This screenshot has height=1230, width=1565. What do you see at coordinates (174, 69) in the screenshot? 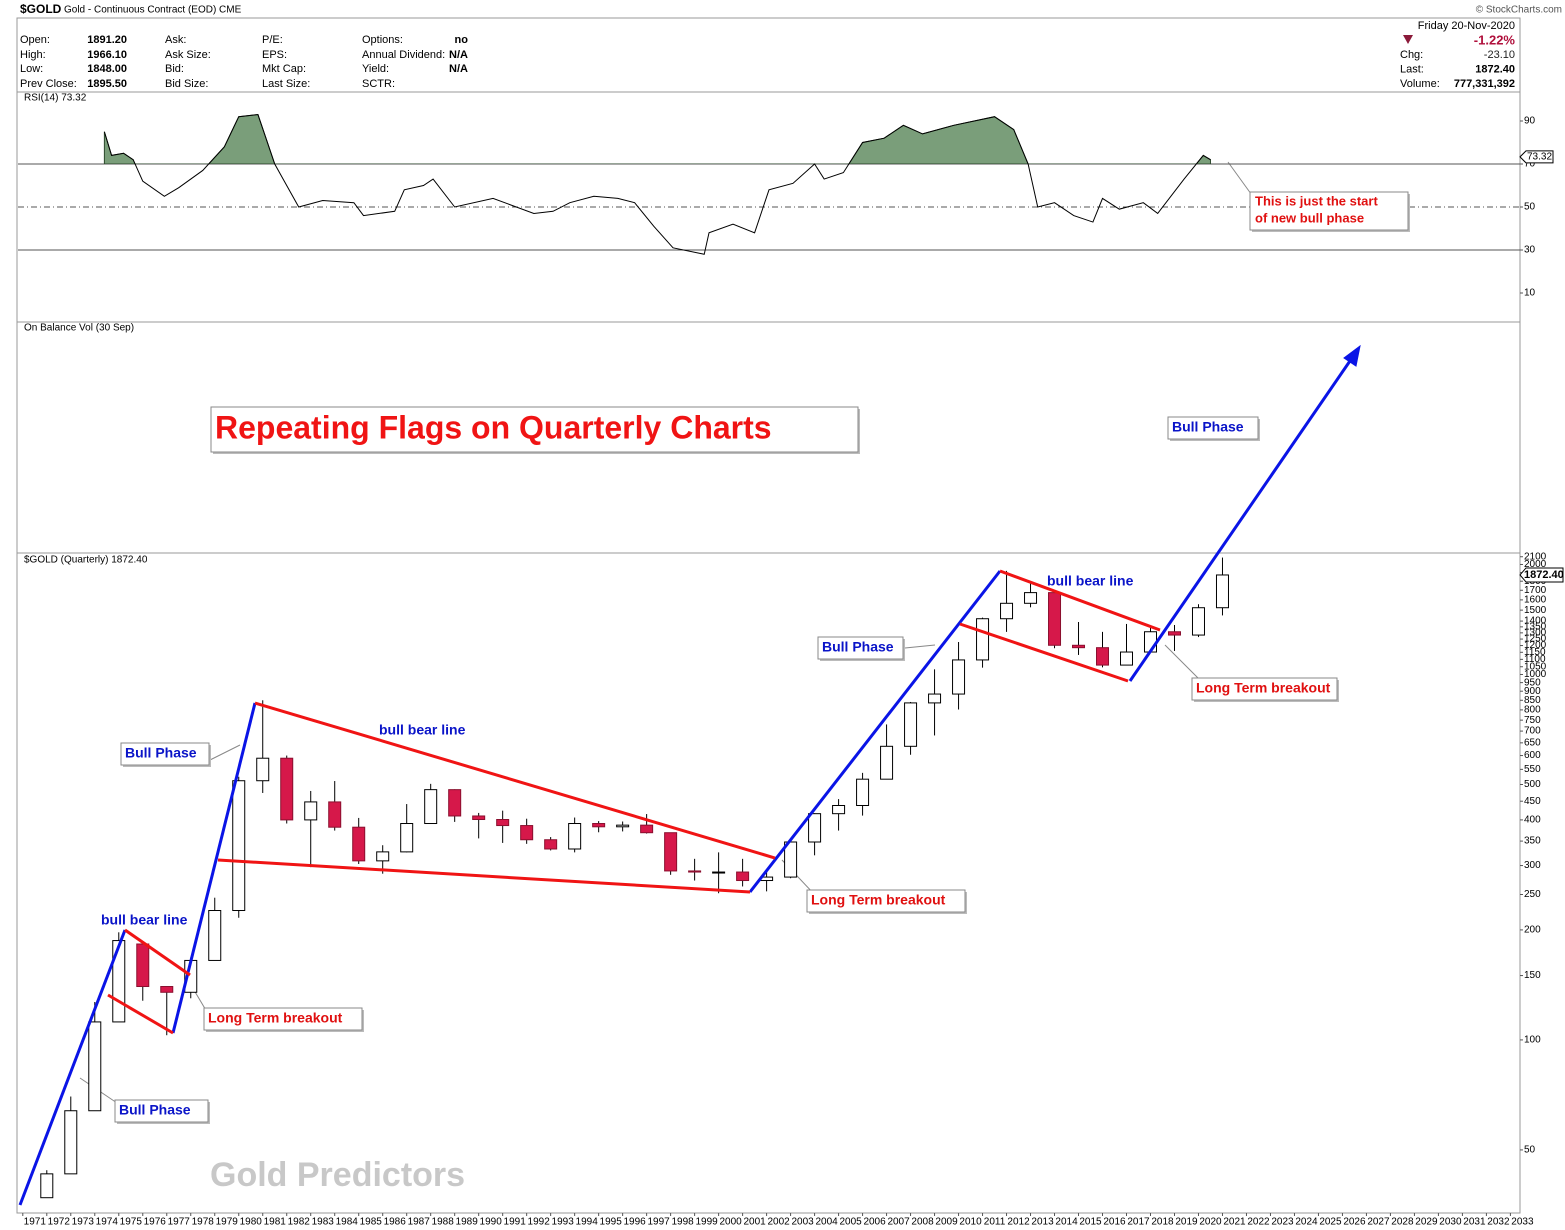
I see `field-label: Bid:` at bounding box center [174, 69].